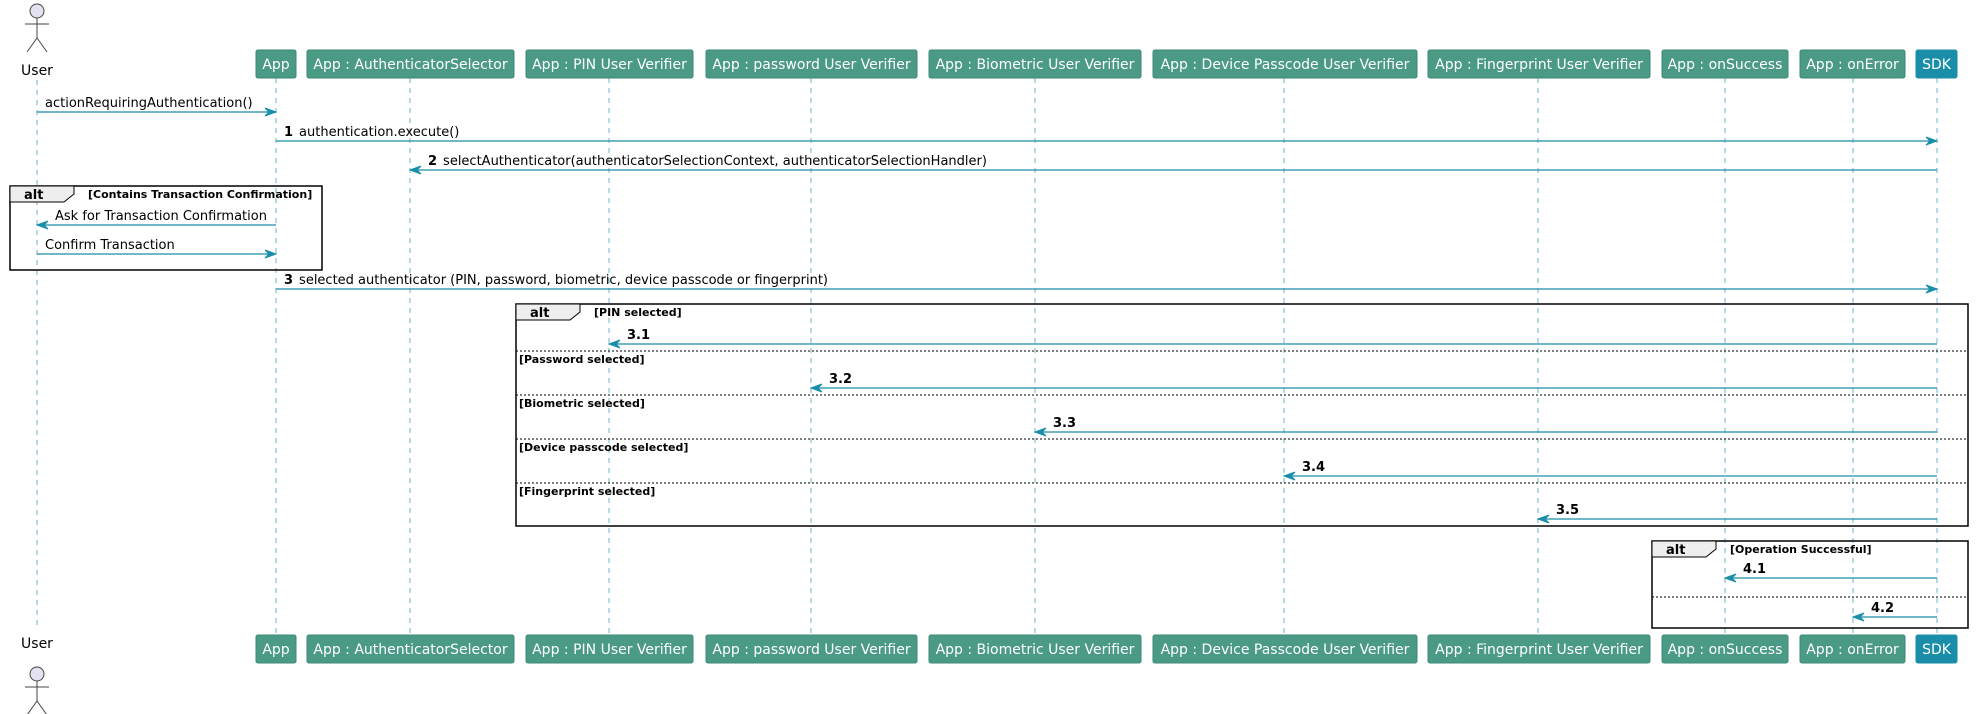 The width and height of the screenshot is (1976, 714). I want to click on message: 3.4, so click(1609, 470).